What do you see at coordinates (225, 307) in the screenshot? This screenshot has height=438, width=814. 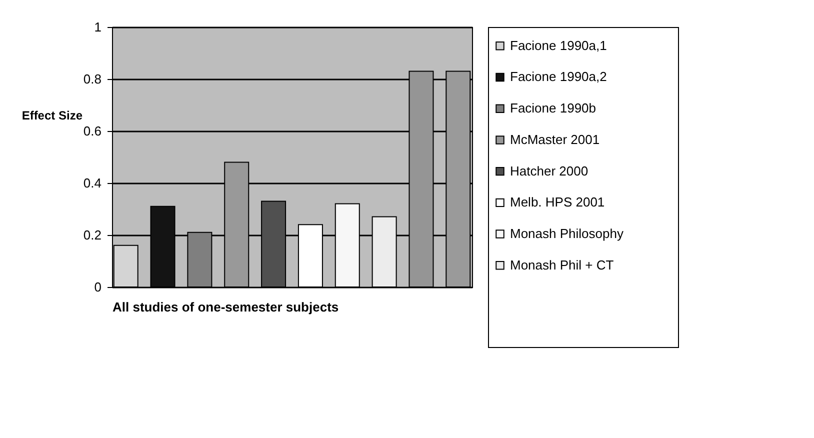 I see `x-axis-title: All studies of one-semester subjects` at bounding box center [225, 307].